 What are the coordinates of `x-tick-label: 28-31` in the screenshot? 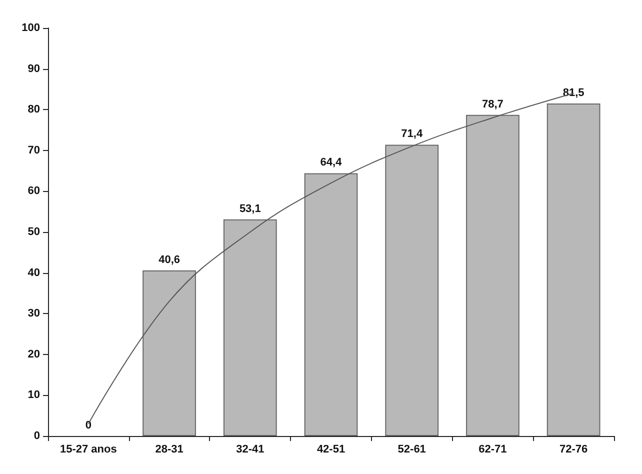 It's located at (169, 450).